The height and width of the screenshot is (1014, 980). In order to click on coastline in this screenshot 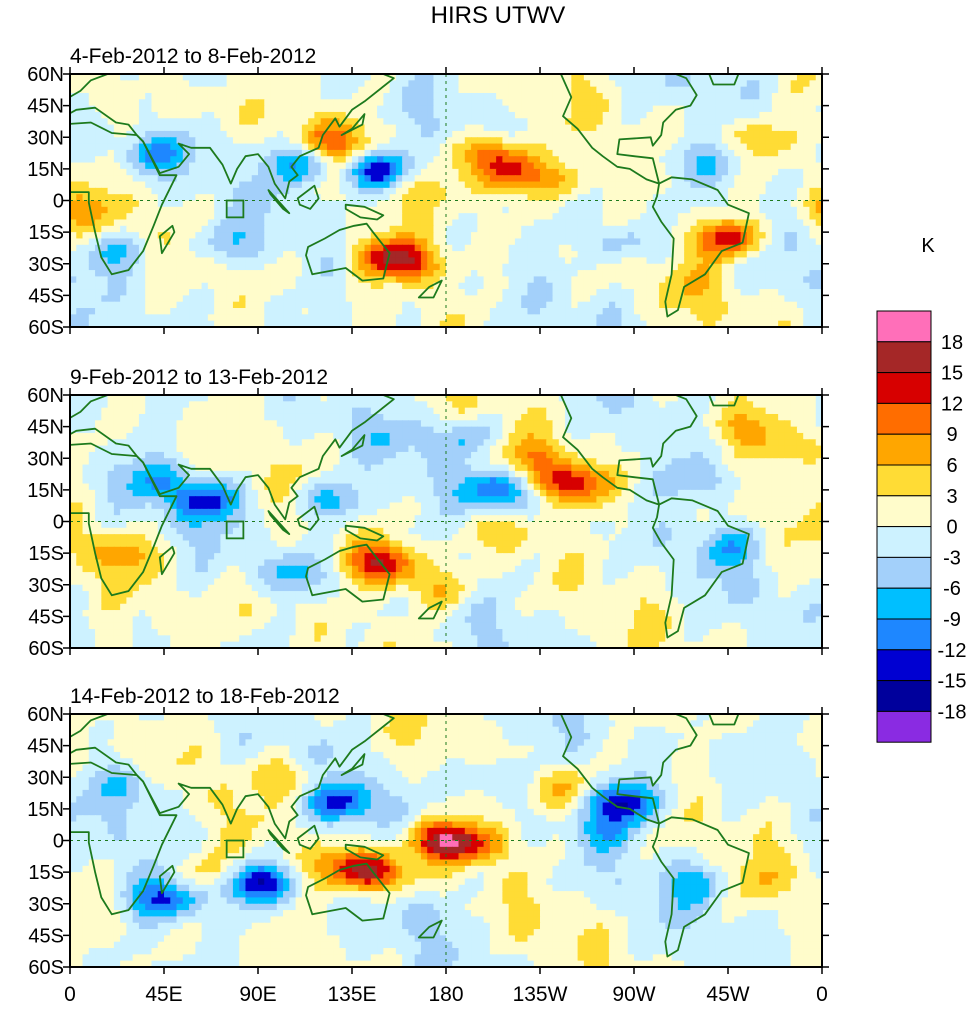, I will do `click(353, 125)`.